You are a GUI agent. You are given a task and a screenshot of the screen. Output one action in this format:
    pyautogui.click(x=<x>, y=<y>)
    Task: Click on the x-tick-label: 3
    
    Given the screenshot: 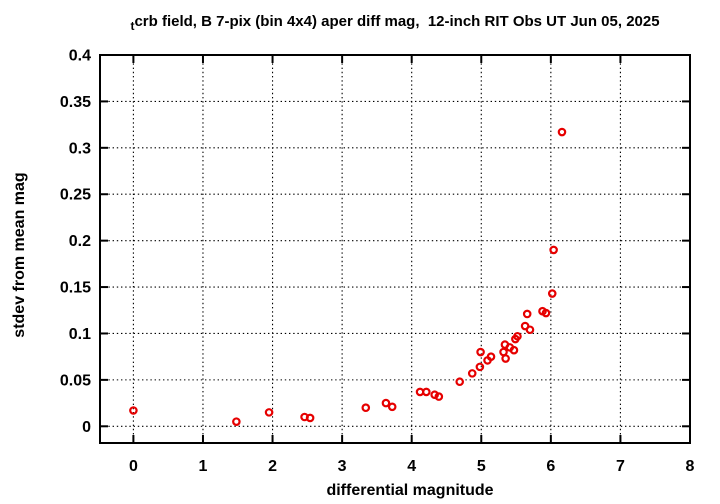 What is the action you would take?
    pyautogui.click(x=342, y=466)
    